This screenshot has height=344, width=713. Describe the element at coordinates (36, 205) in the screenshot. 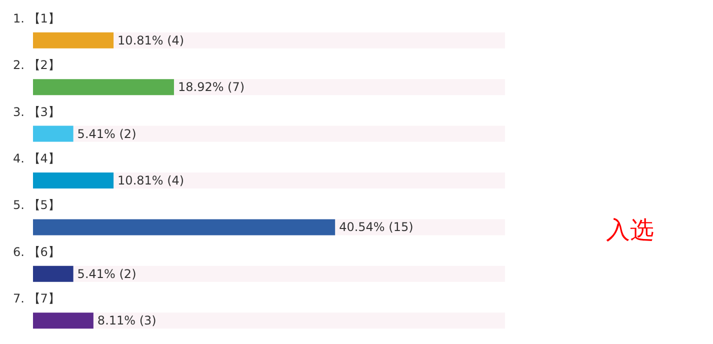

I see `y-tick-label: 5. 【5】` at that location.